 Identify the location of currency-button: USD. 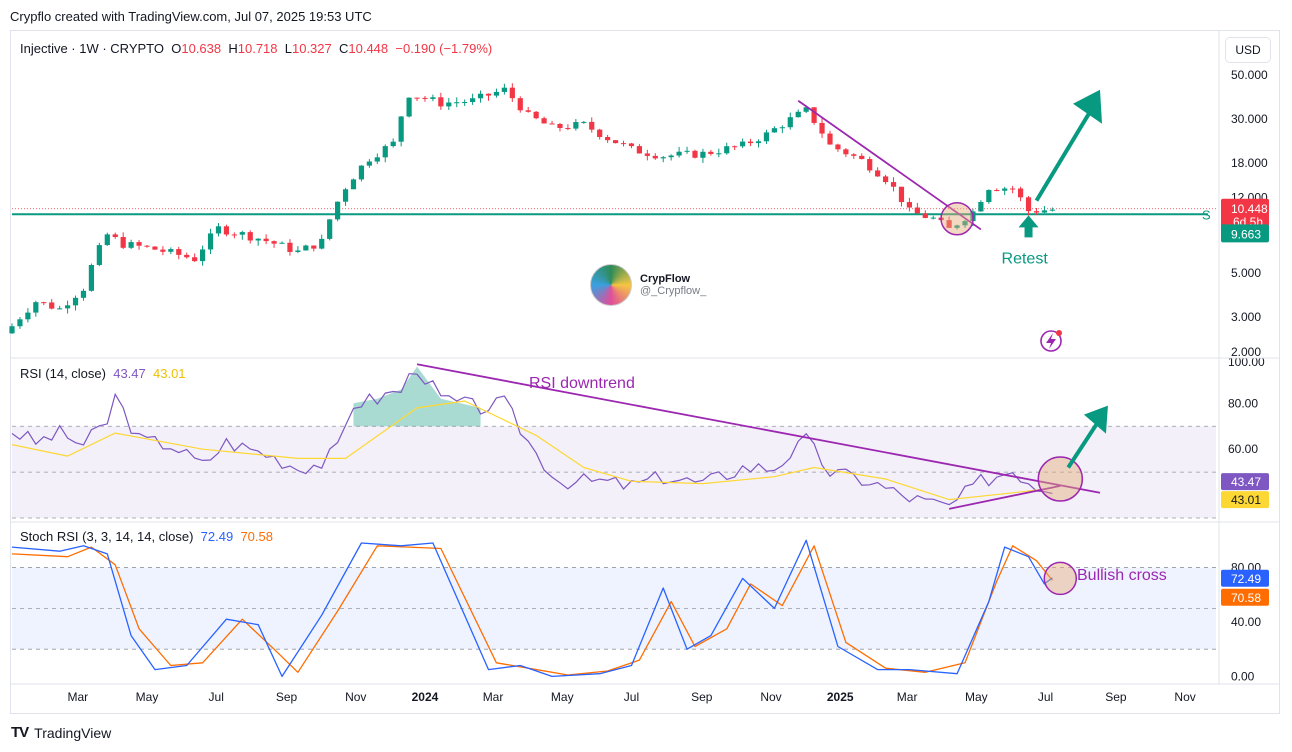
(1248, 50).